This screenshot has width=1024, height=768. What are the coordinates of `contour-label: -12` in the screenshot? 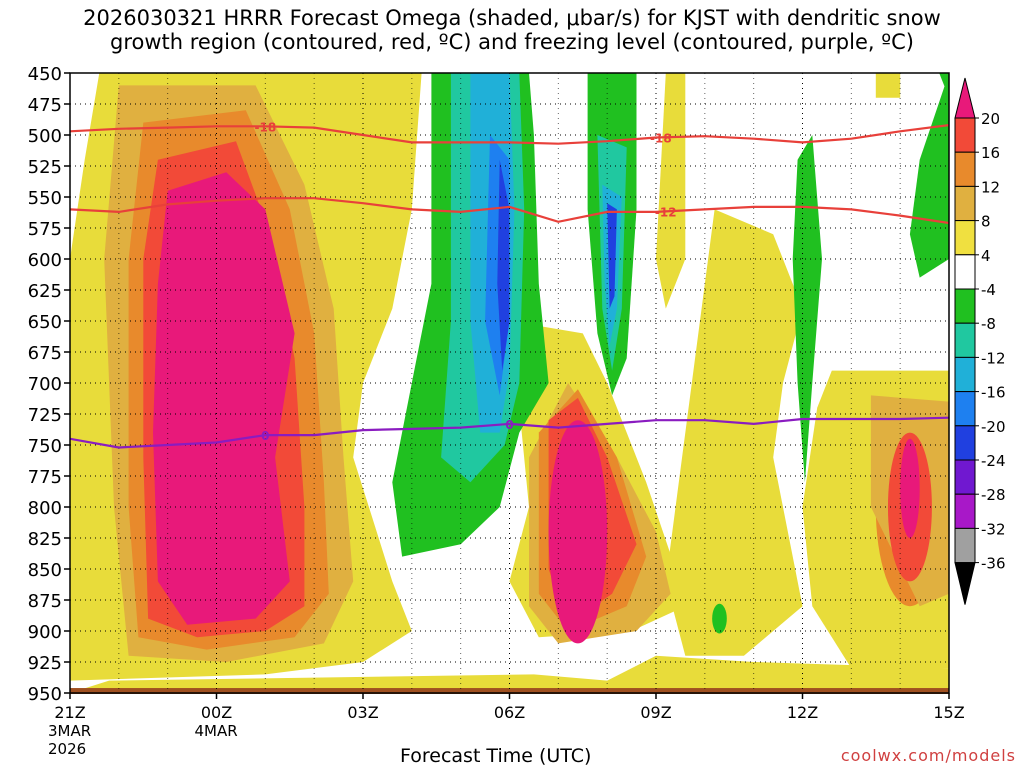 It's located at (666, 212).